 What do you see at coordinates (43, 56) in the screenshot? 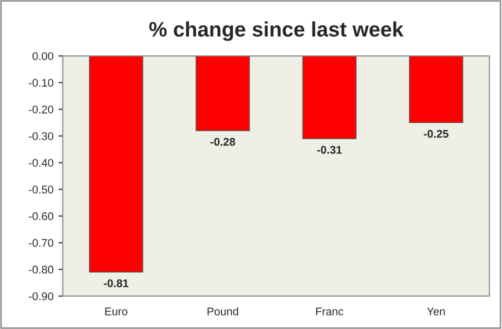
I see `y-tick-label: 0.00` at bounding box center [43, 56].